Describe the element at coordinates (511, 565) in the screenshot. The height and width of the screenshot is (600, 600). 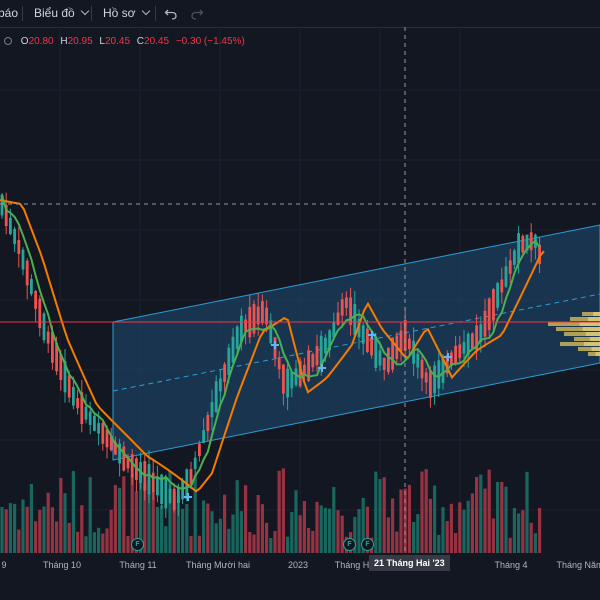
I see `time-label: Tháng 4` at that location.